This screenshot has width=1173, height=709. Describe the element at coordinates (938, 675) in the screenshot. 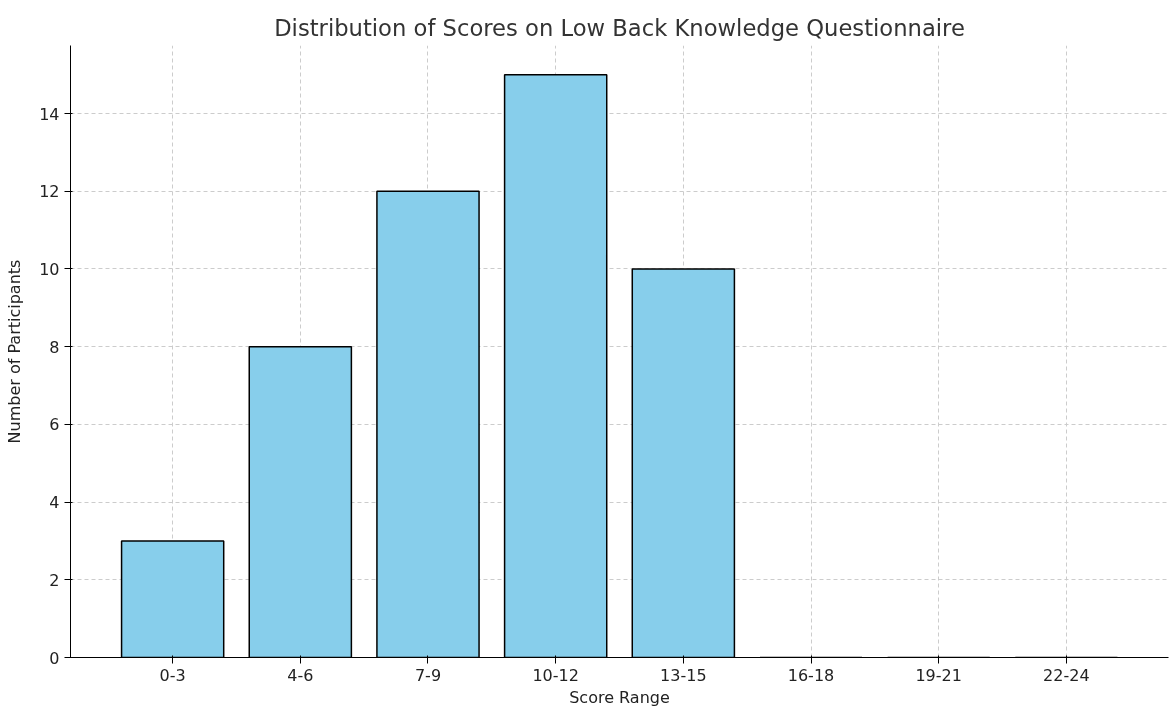

I see `x-tick-label: 19-21` at that location.